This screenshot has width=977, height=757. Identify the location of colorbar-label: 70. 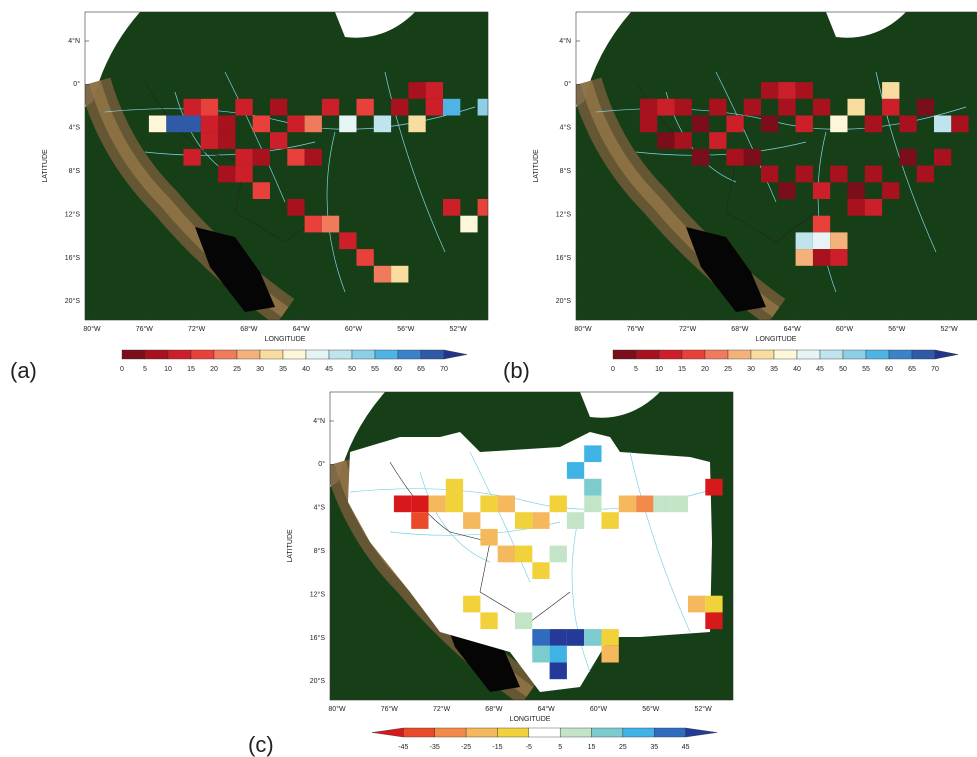
(935, 369).